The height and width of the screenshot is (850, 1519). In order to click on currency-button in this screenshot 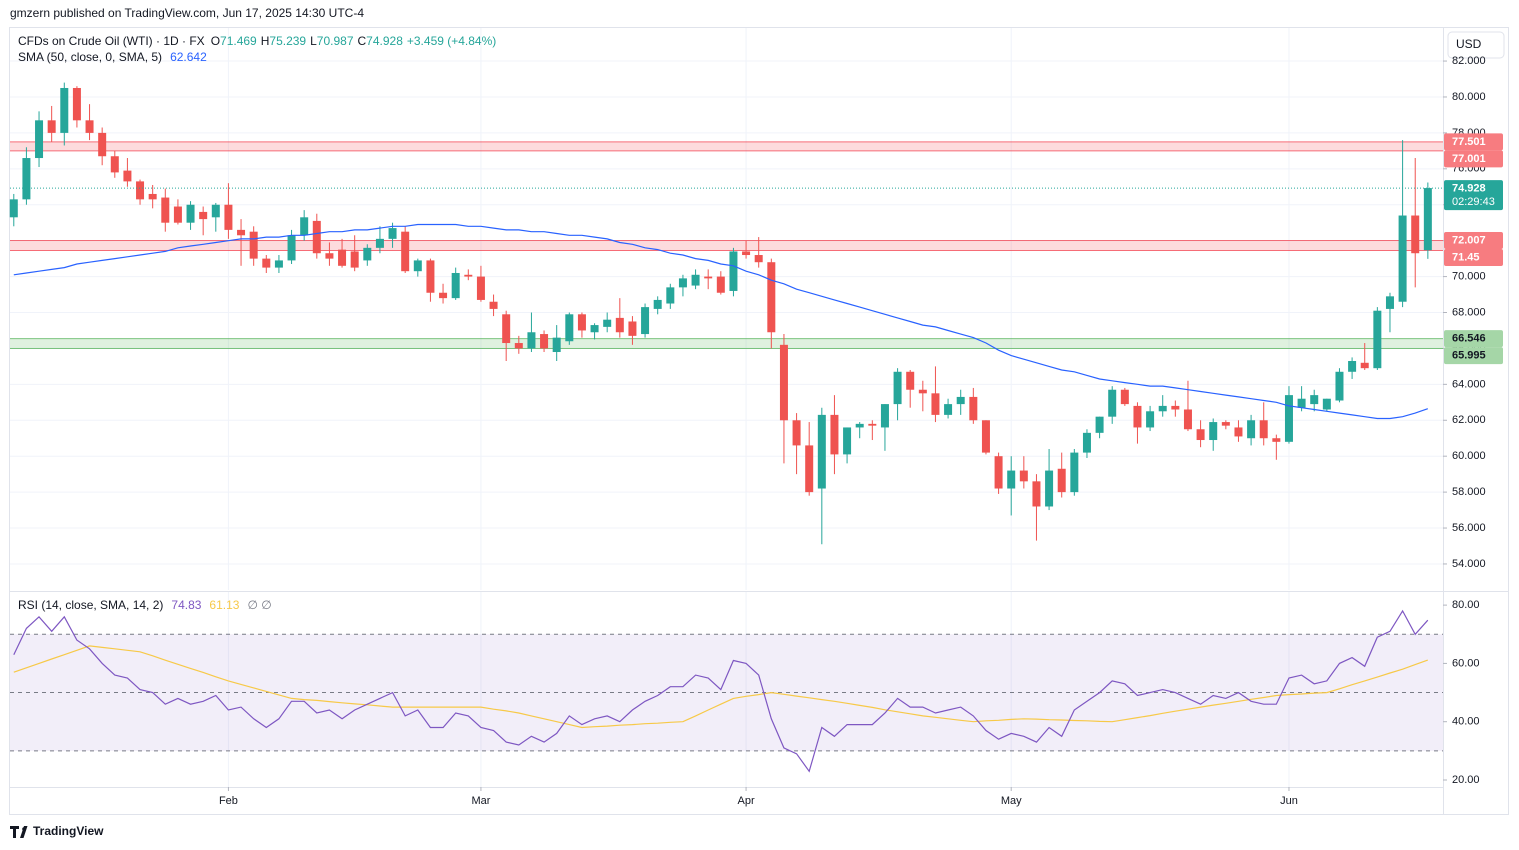, I will do `click(1476, 45)`.